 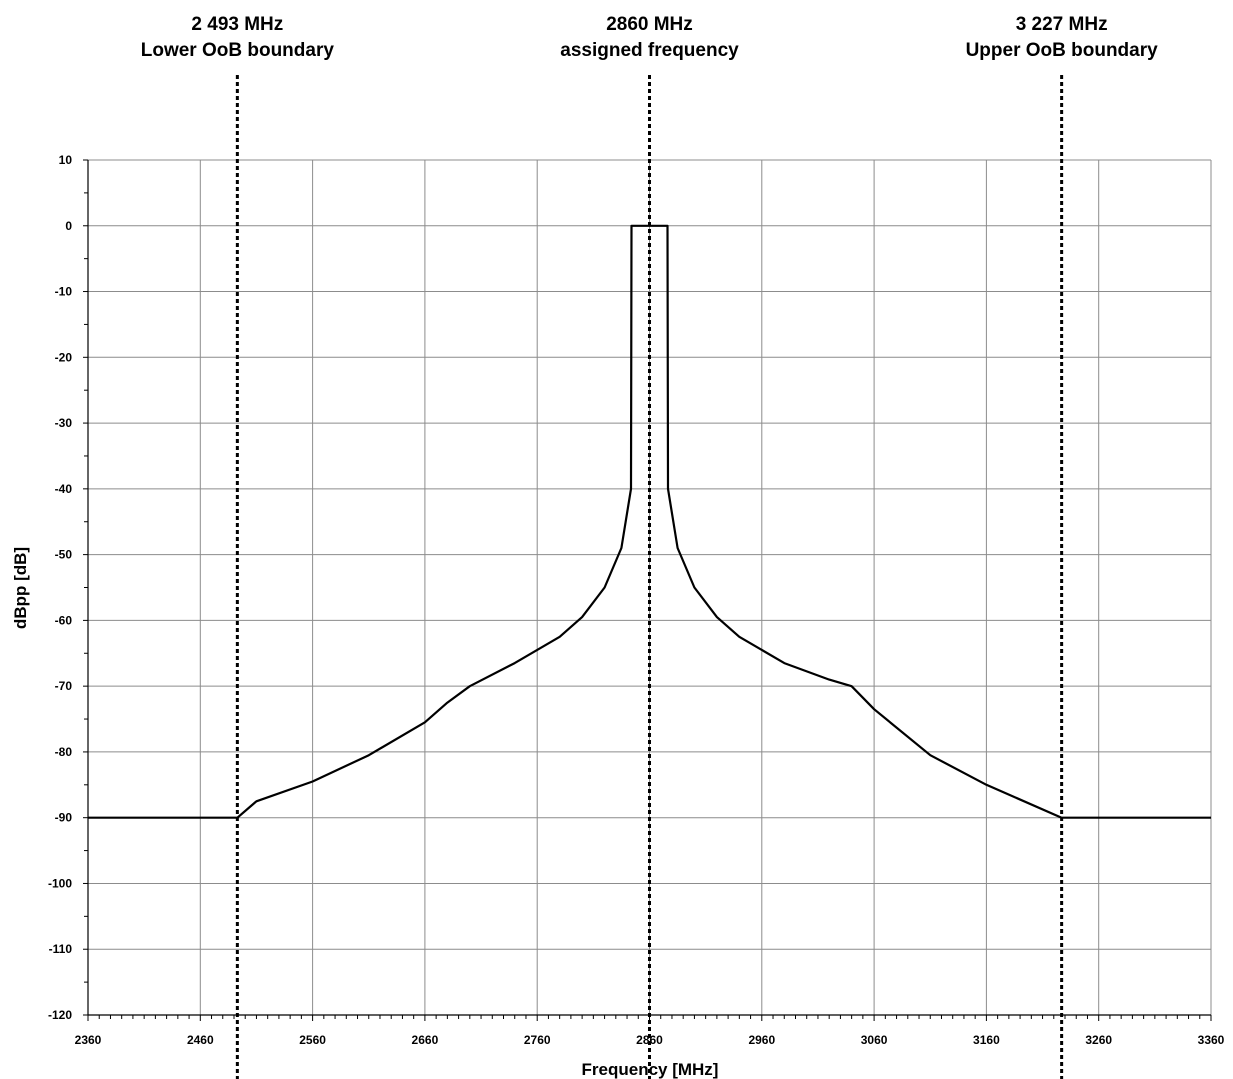 I want to click on x-tick-label: 2760, so click(x=537, y=1040).